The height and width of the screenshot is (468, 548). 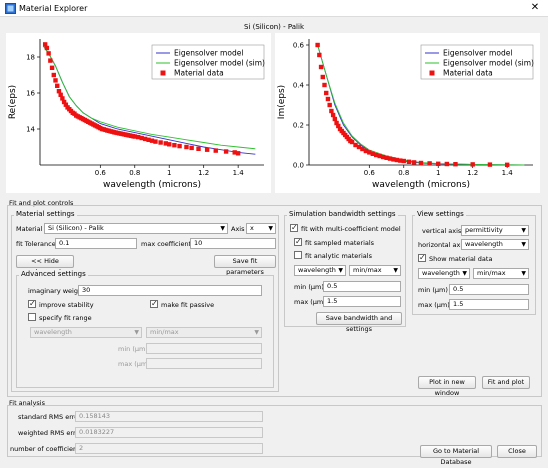 I want to click on legend-box, so click(x=208, y=62).